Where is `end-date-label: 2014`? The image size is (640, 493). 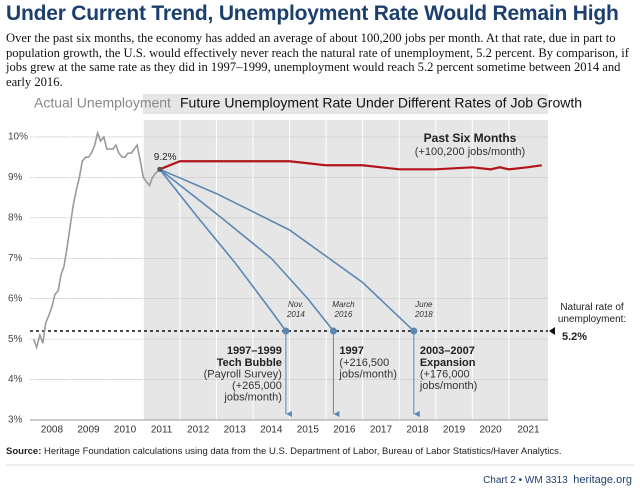
end-date-label: 2014 is located at coordinates (295, 314).